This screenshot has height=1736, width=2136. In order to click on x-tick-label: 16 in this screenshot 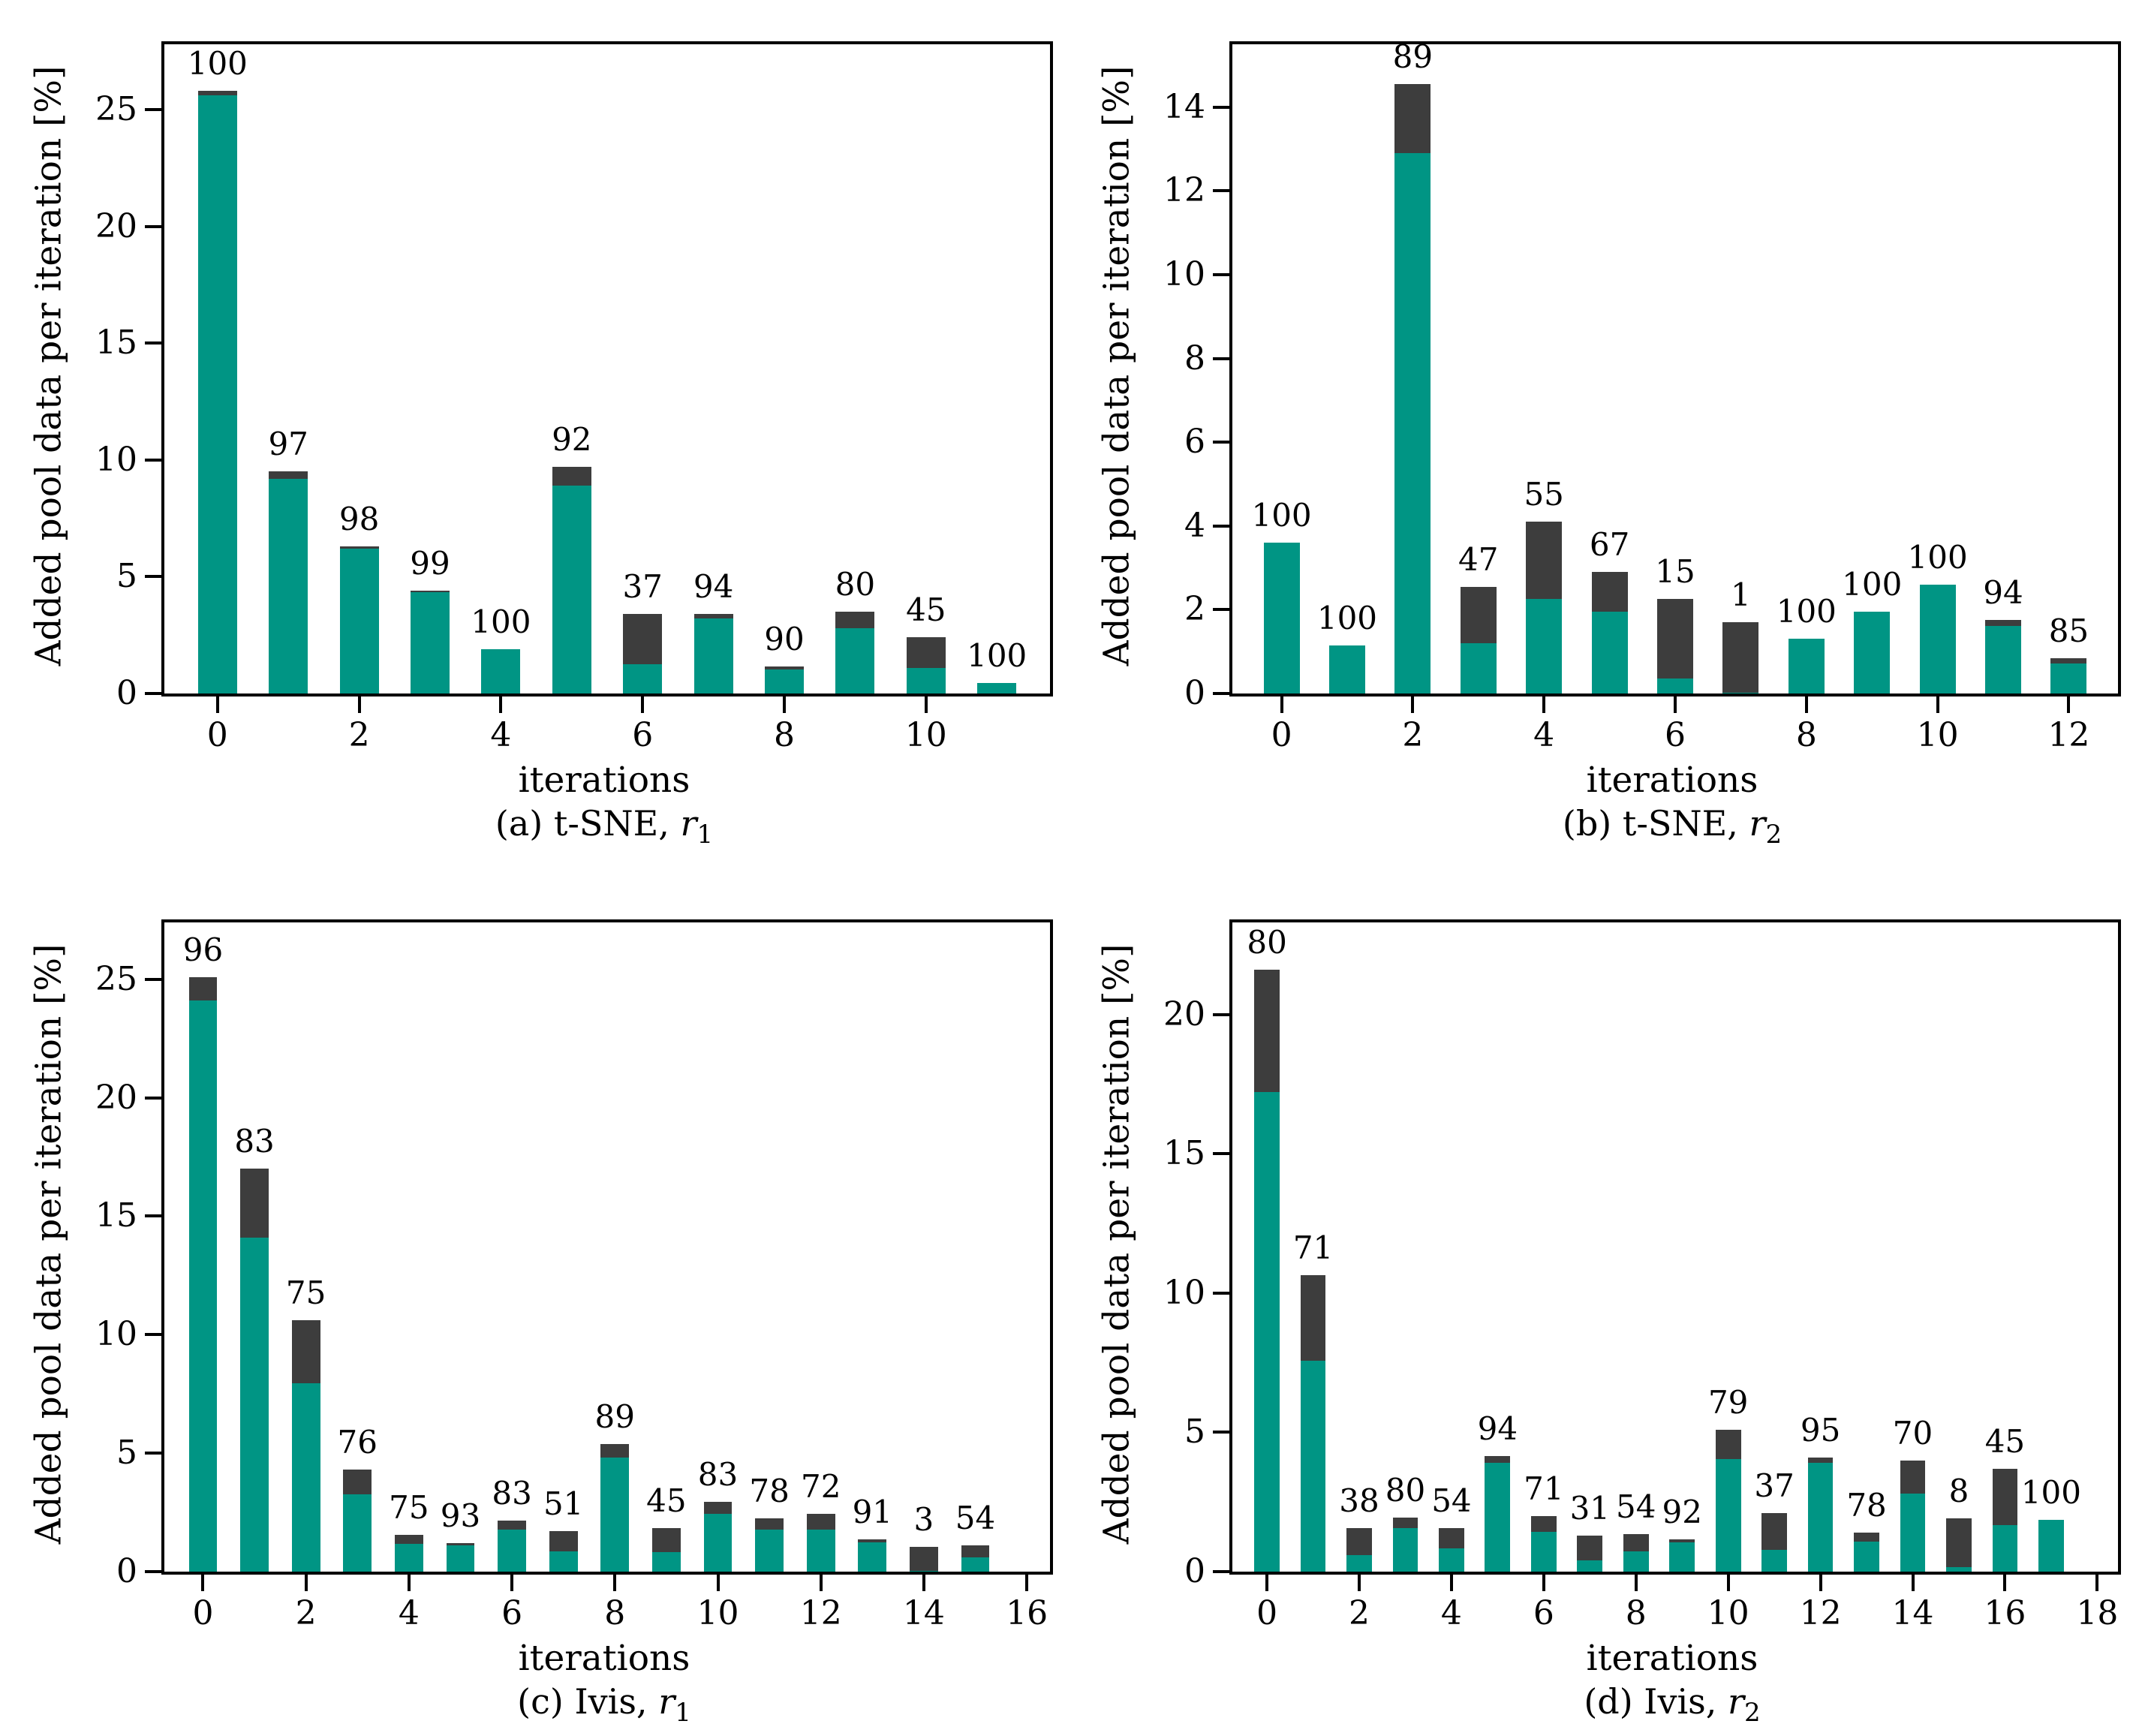, I will do `click(1027, 1613)`.